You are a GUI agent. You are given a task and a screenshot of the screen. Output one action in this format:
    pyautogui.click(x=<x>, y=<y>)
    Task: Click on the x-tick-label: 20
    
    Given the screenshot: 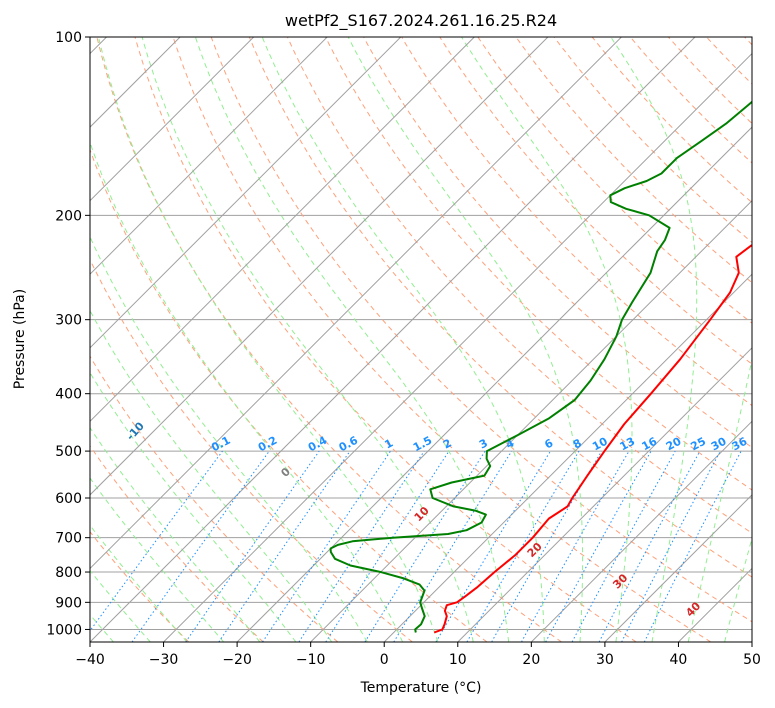 What is the action you would take?
    pyautogui.click(x=531, y=660)
    